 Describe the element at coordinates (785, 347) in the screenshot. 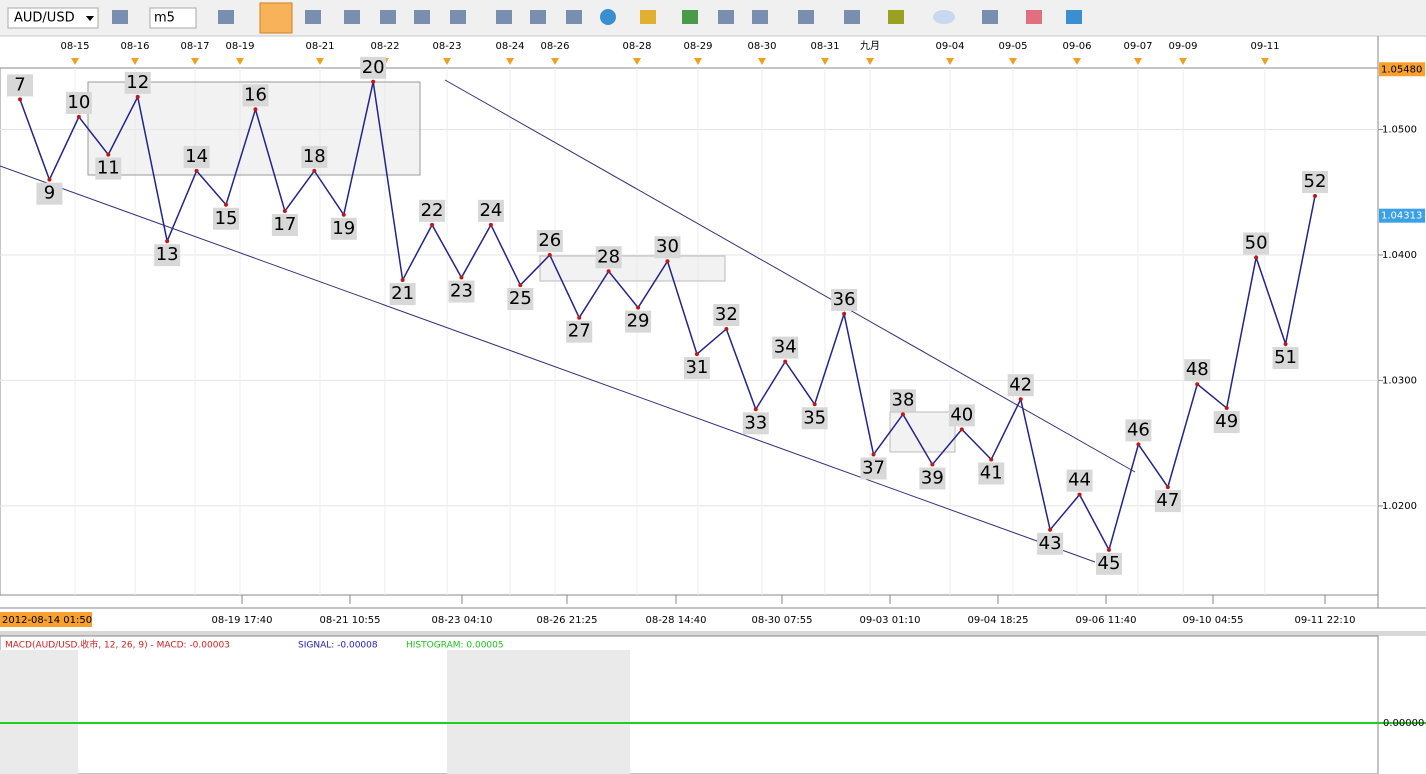

I see `wave-label: 34` at that location.